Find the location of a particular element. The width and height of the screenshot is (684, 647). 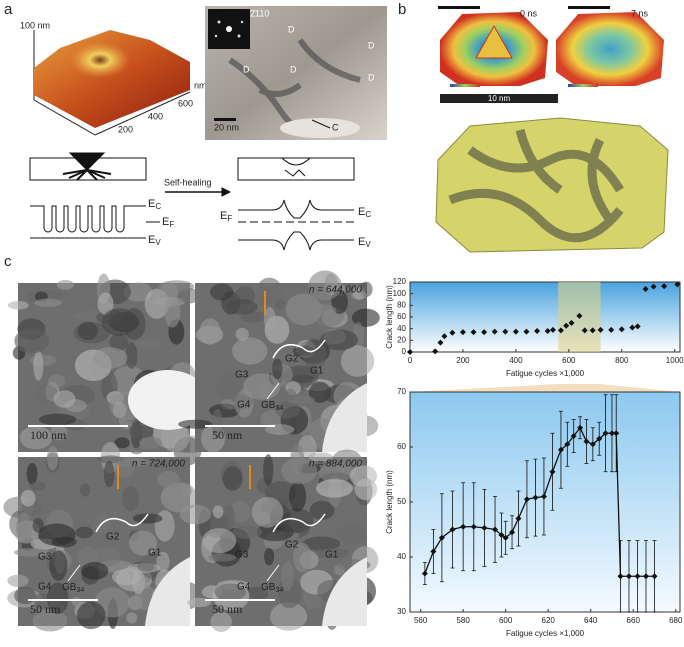

y-tick-label: 50 is located at coordinates (401, 501).